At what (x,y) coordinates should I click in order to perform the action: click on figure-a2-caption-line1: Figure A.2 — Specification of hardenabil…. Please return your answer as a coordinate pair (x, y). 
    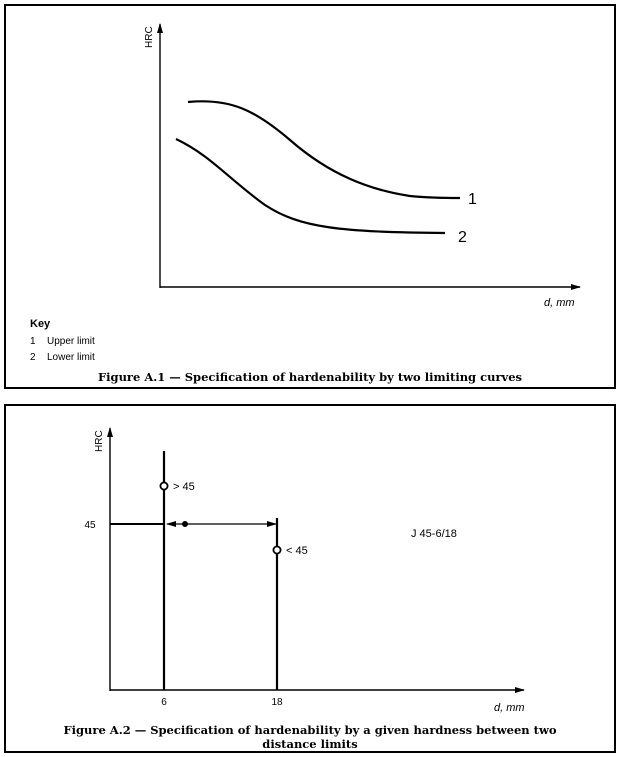
    Looking at the image, I should click on (309, 730).